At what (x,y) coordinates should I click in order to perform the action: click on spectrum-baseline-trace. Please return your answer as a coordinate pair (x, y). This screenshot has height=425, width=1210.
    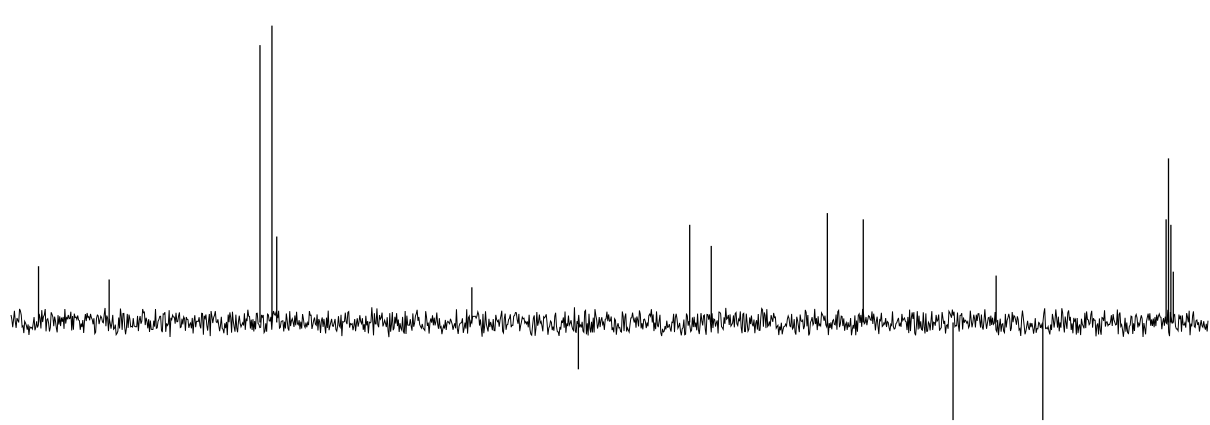
    Looking at the image, I should click on (609, 322).